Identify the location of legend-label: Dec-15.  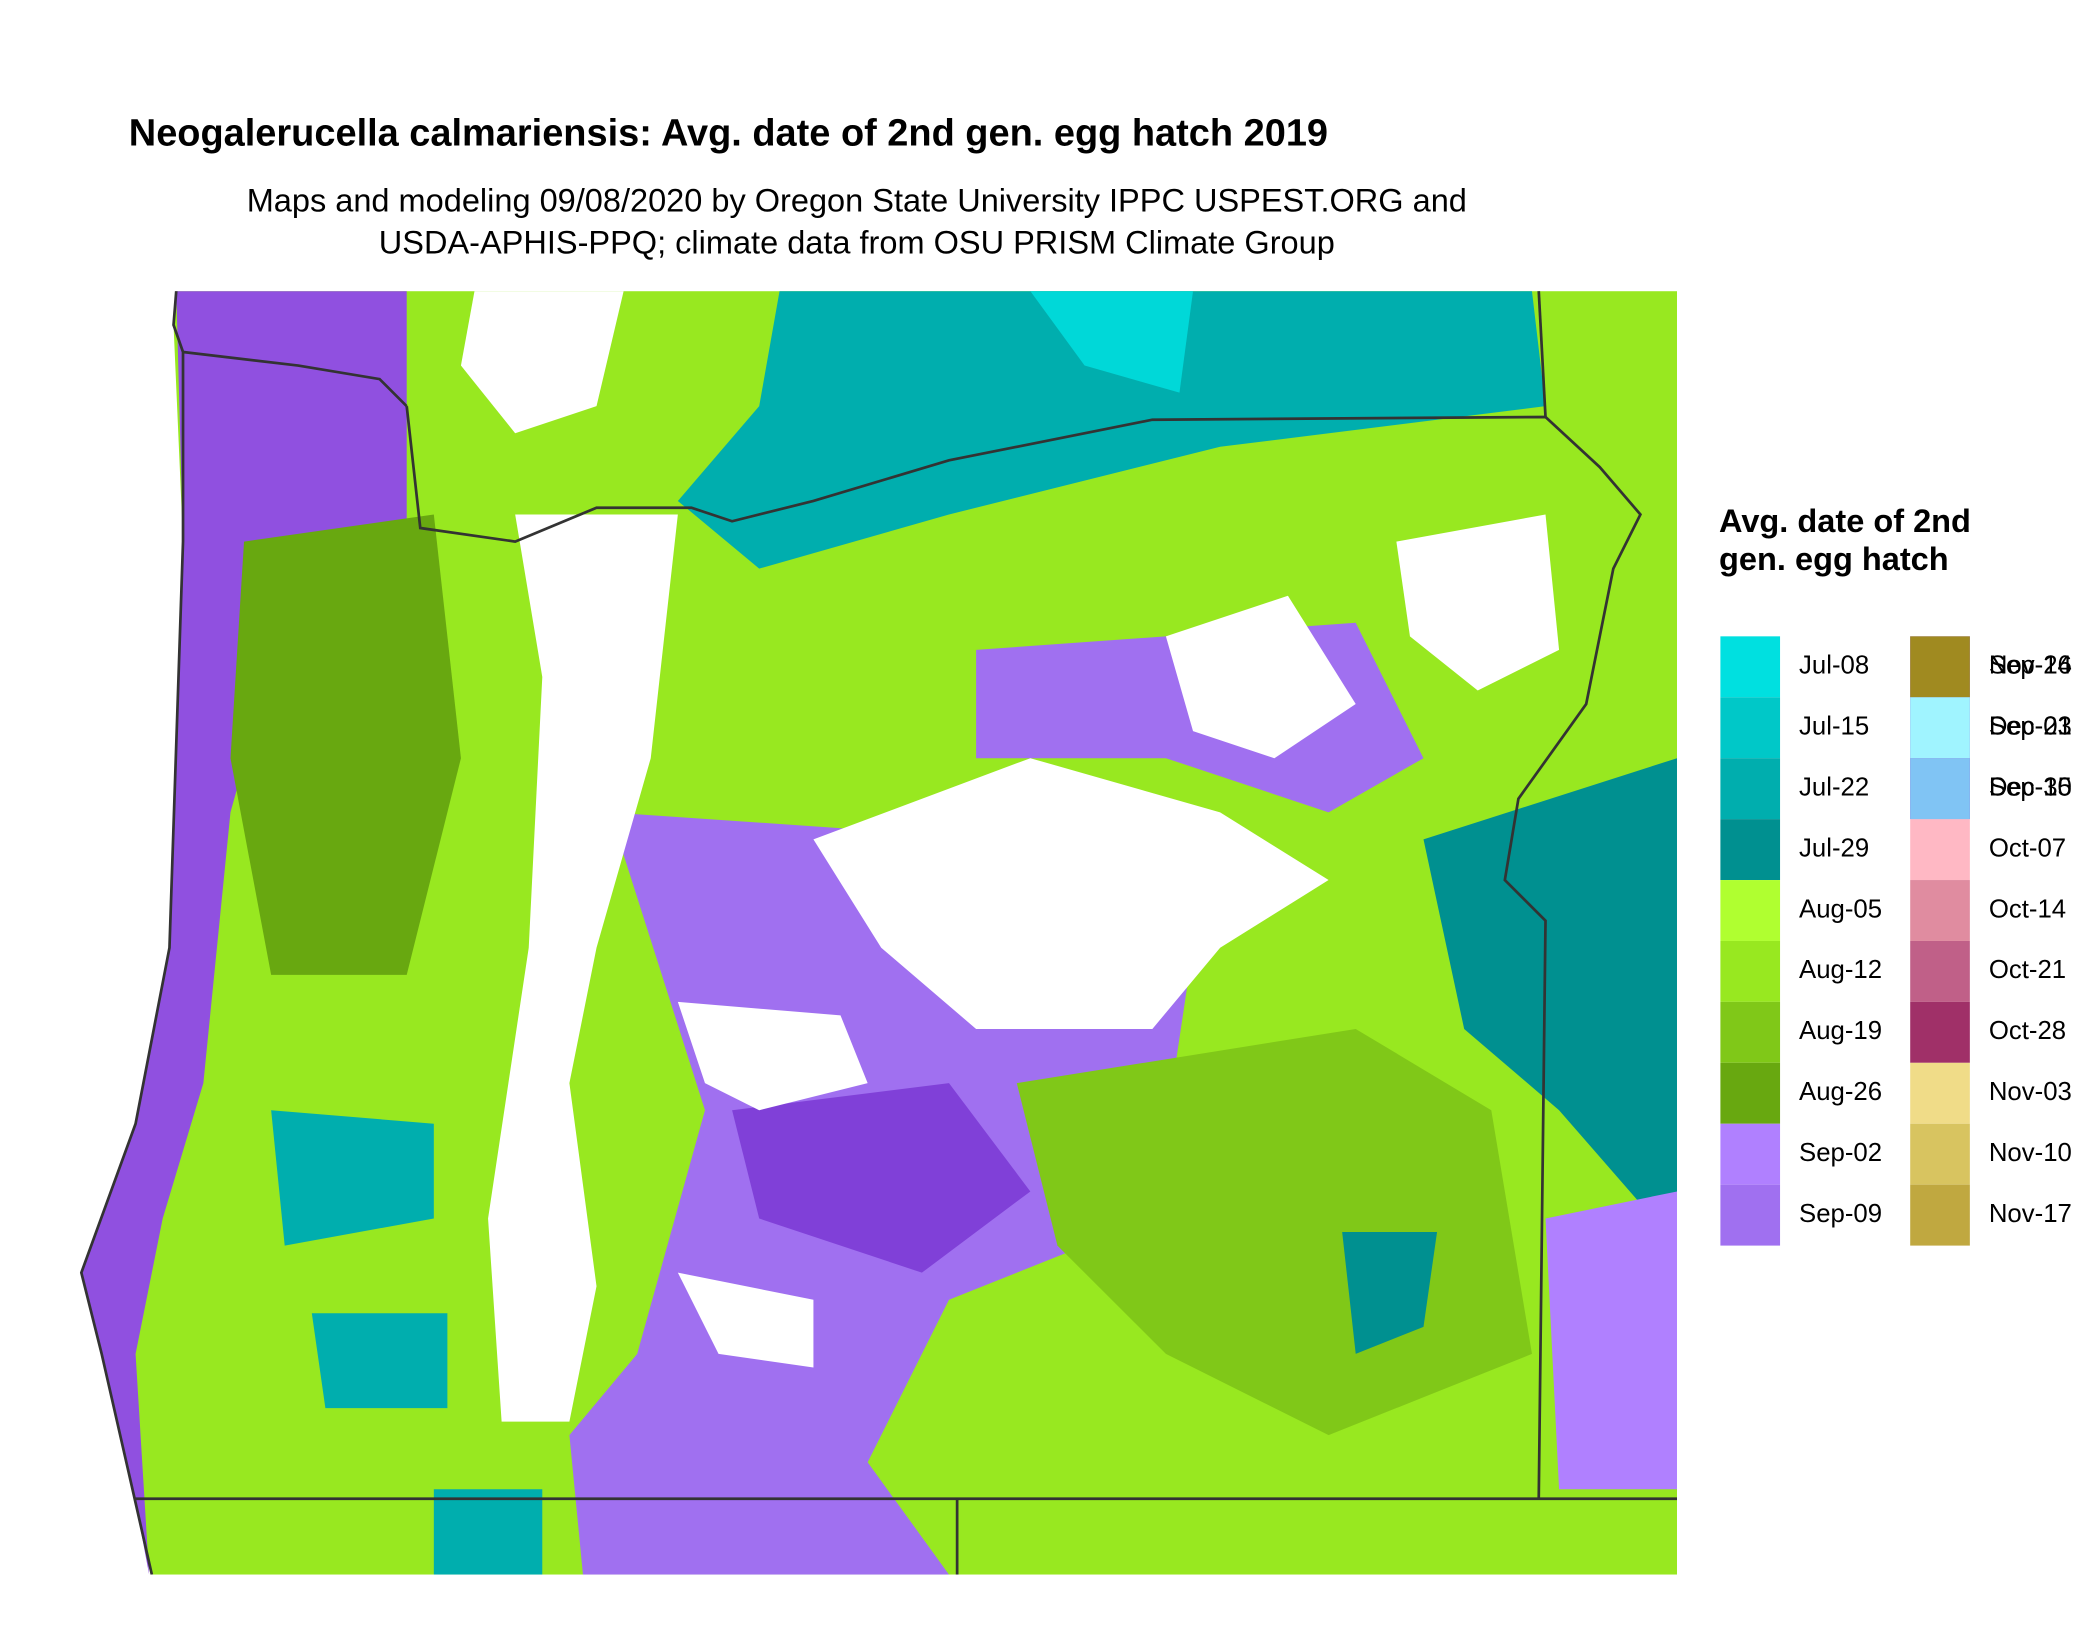
(2030, 787).